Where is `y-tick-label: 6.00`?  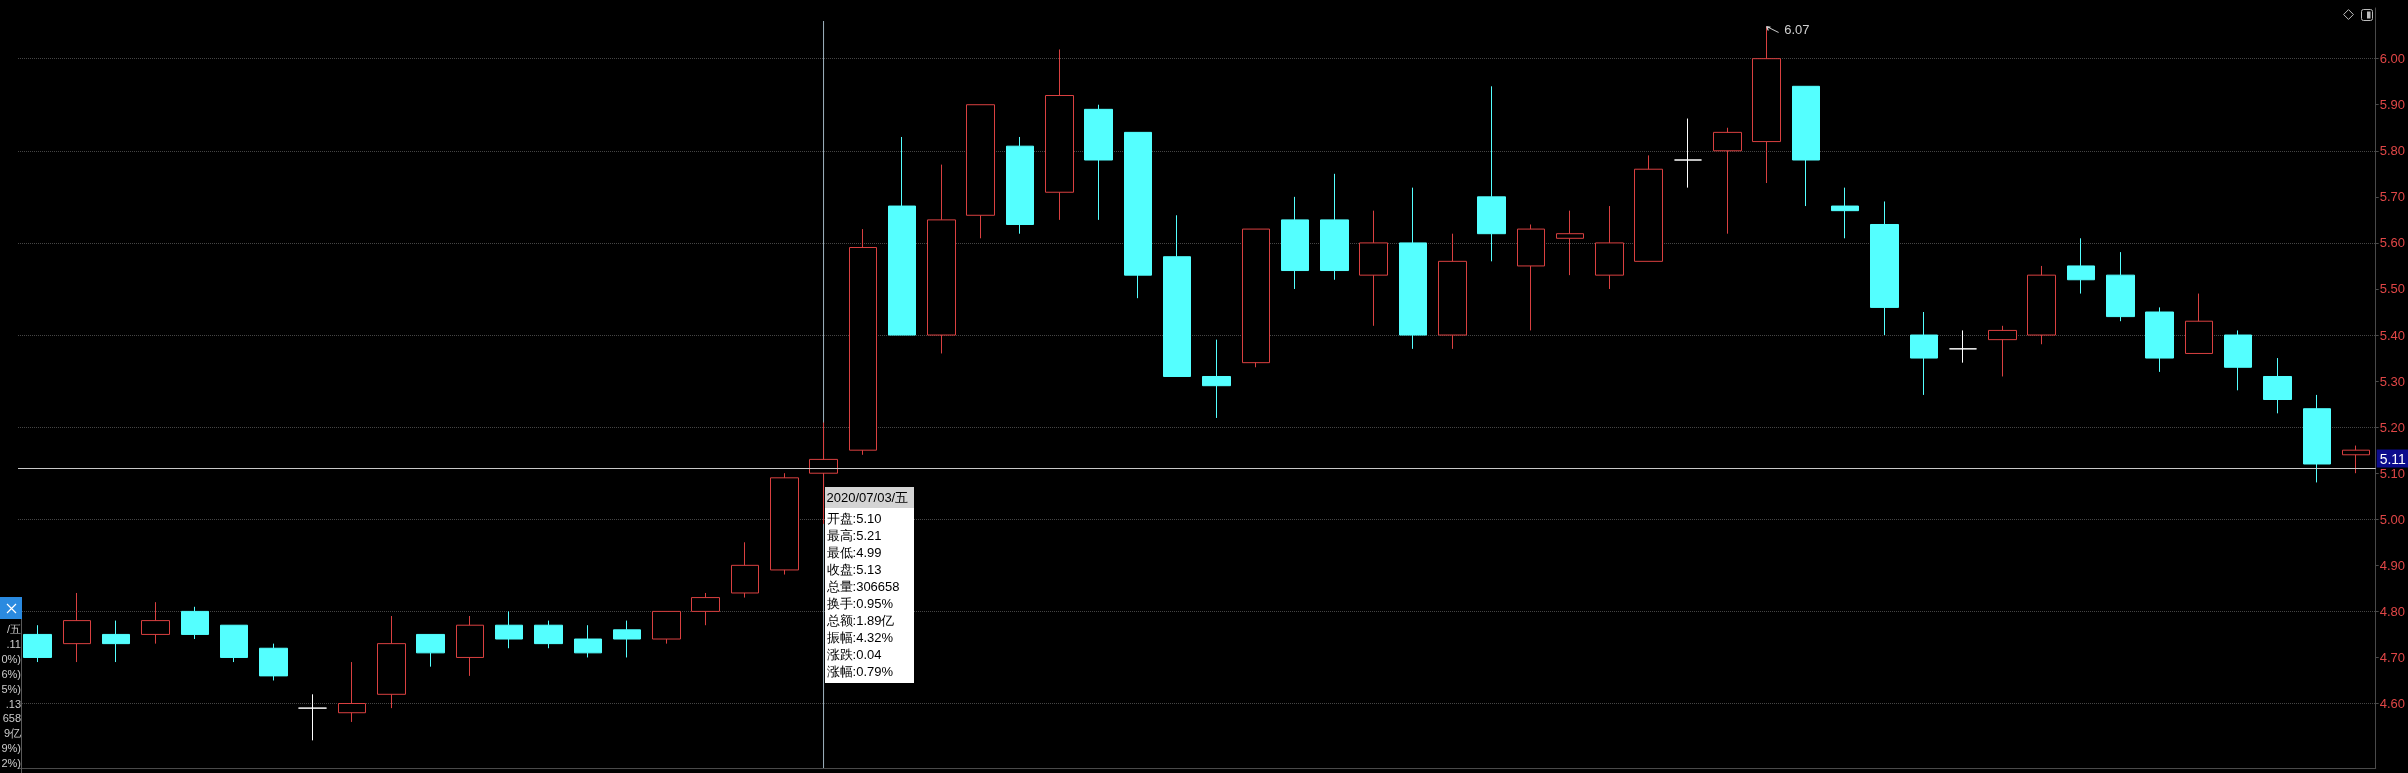
y-tick-label: 6.00 is located at coordinates (2392, 59).